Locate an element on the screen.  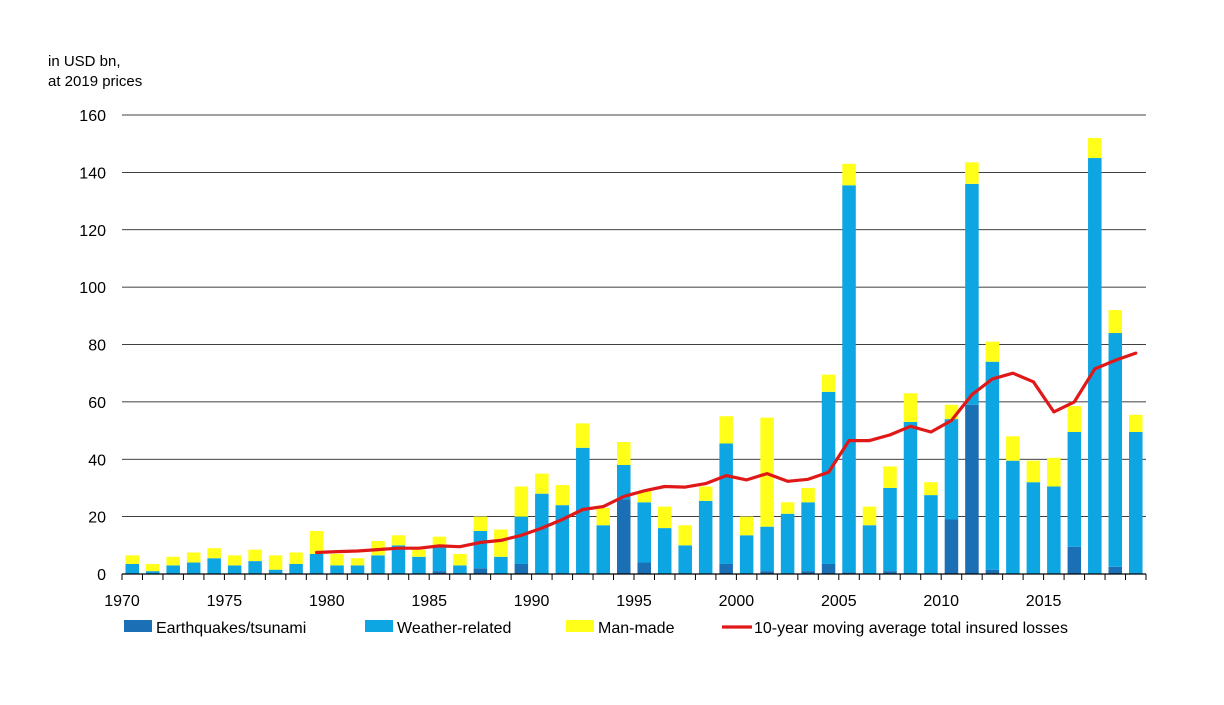
x-tick-label: 1980 is located at coordinates (327, 601).